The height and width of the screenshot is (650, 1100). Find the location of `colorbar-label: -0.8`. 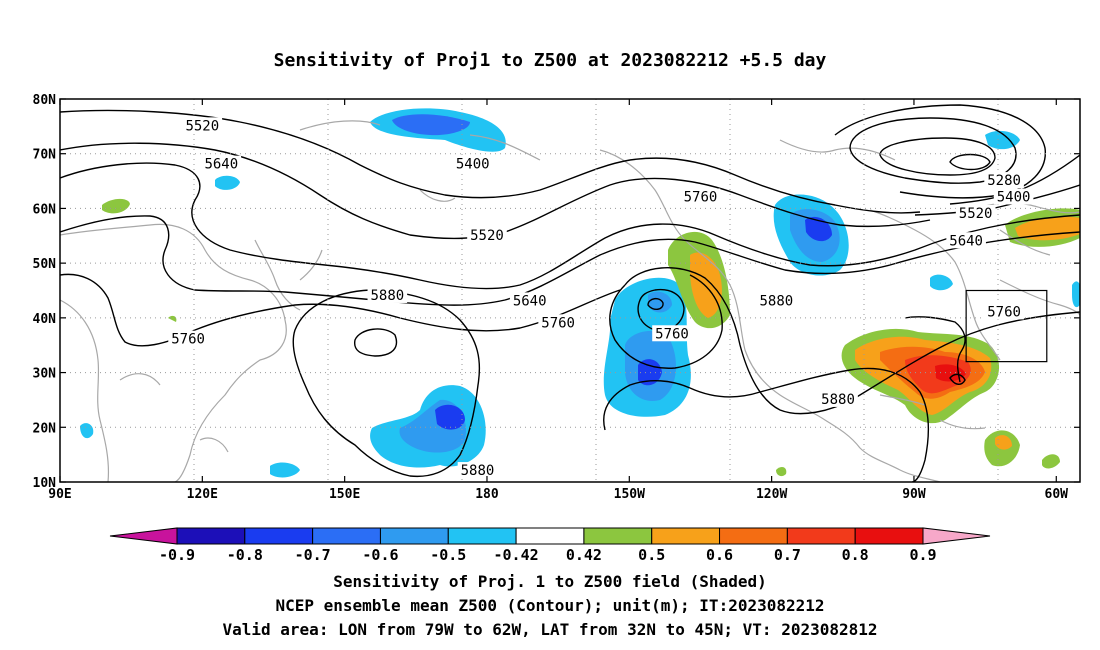

colorbar-label: -0.8 is located at coordinates (245, 555).